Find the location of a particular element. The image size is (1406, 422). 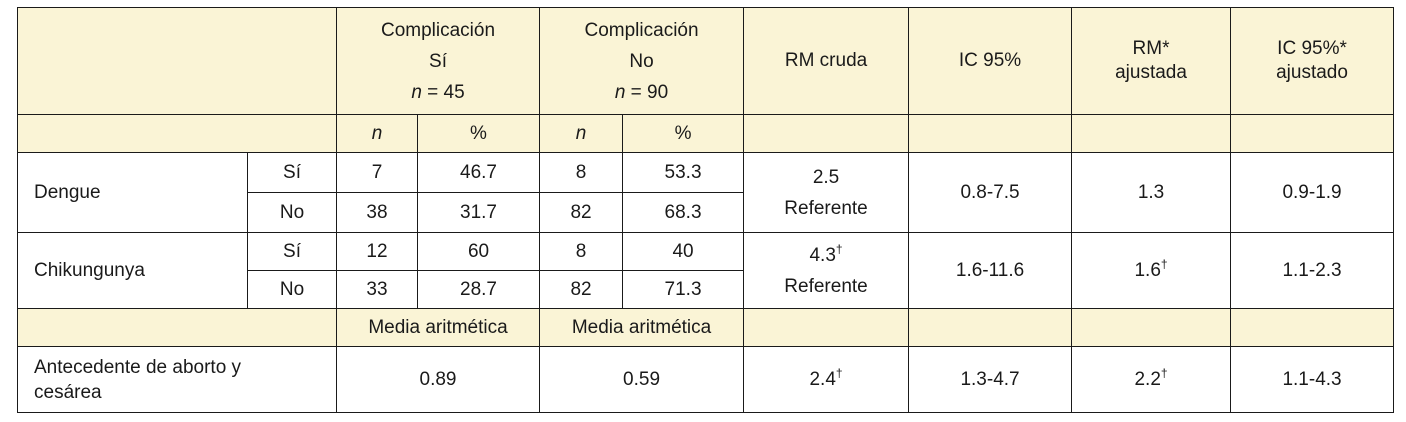

header-complicacion-si: Complicación Sí n = 45 is located at coordinates (438, 61).